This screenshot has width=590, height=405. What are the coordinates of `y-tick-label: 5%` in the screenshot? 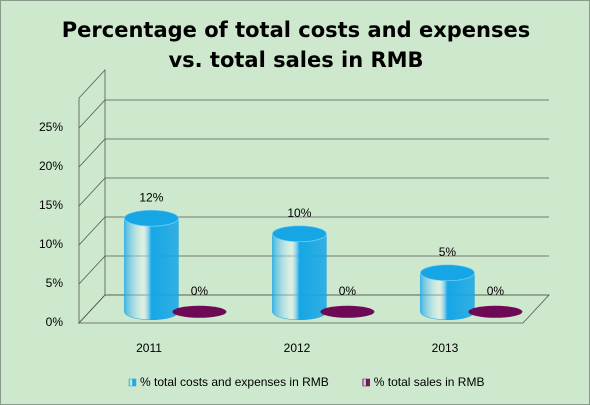 It's located at (55, 283).